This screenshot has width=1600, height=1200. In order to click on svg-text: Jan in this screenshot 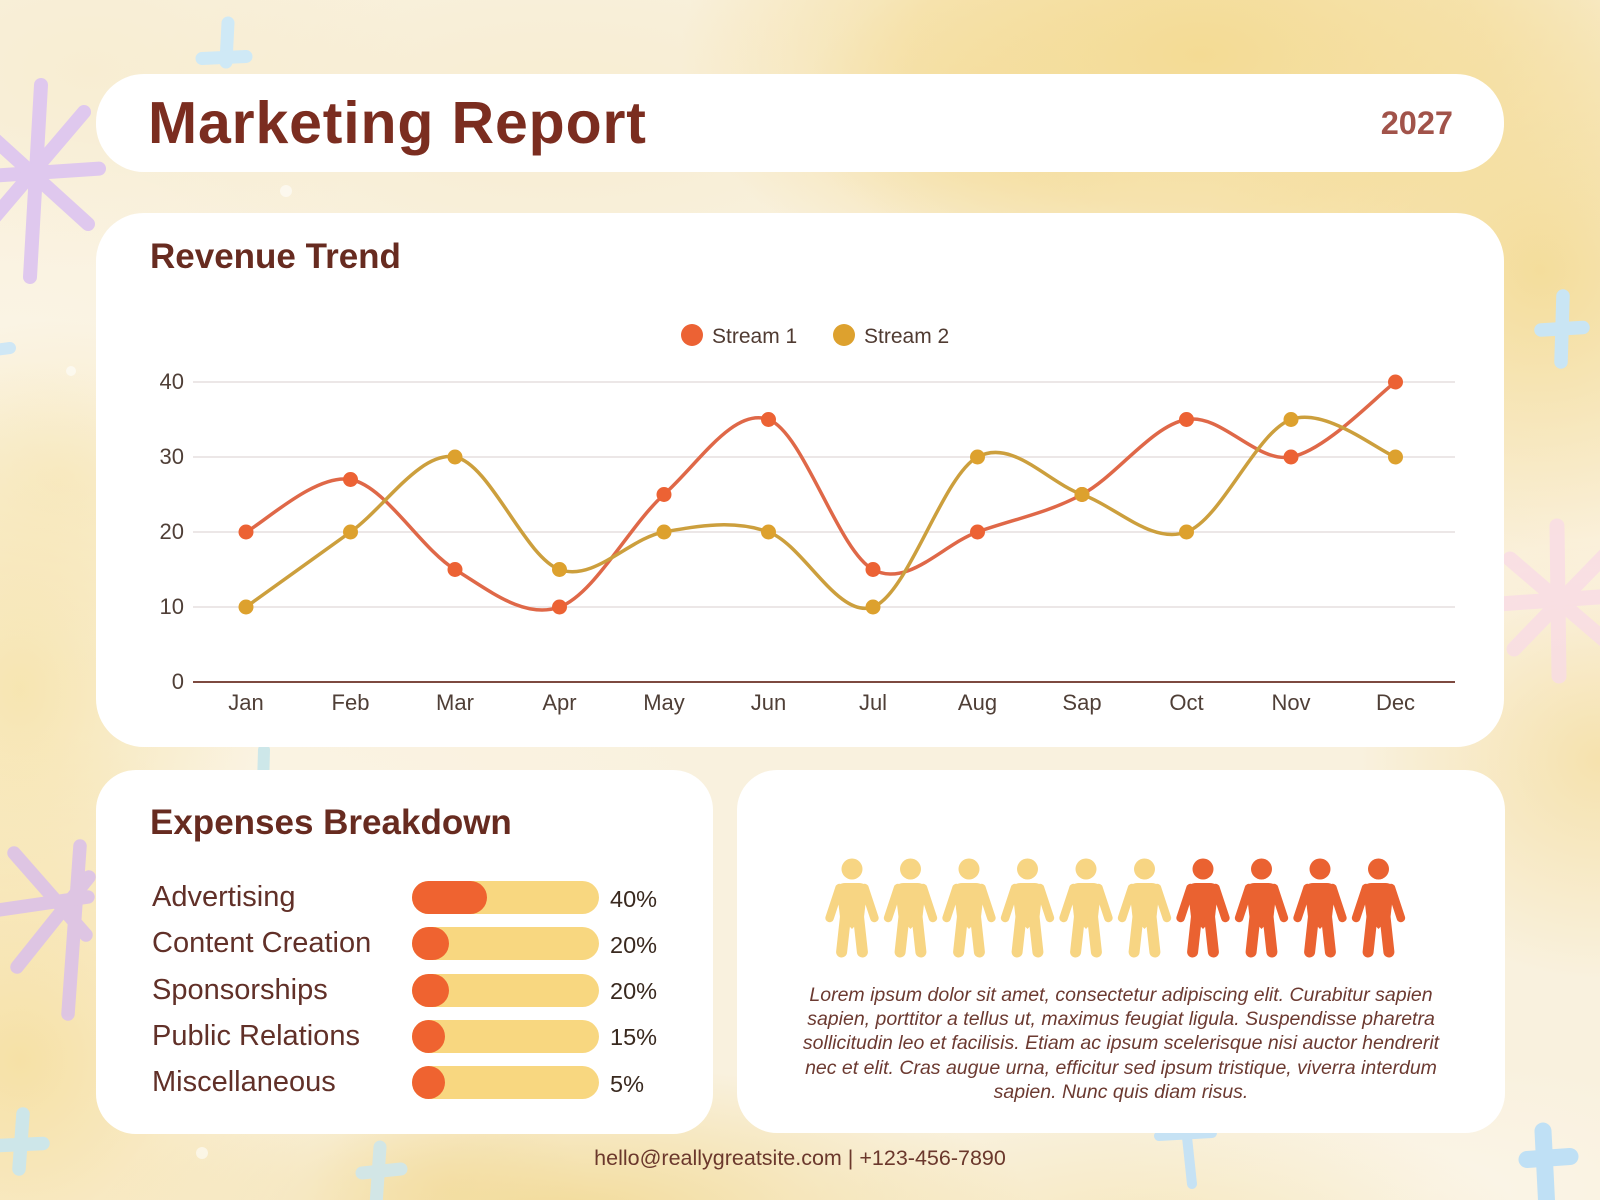, I will do `click(245, 702)`.